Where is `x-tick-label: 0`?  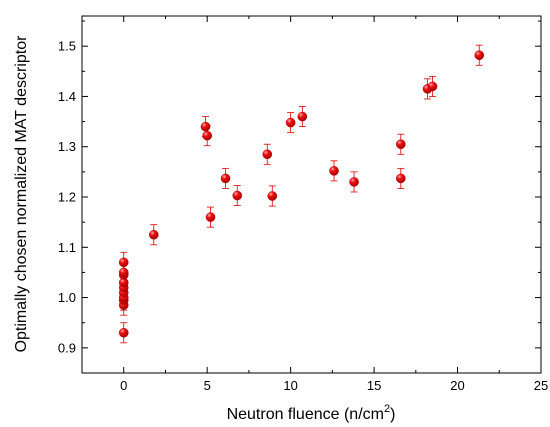
x-tick-label: 0 is located at coordinates (123, 385).